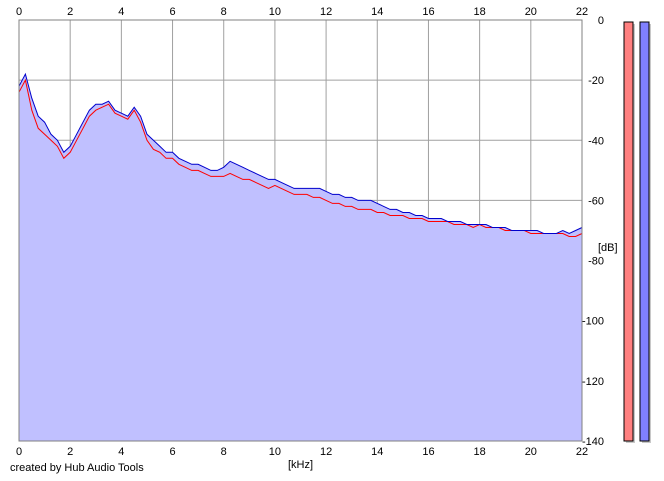  What do you see at coordinates (593, 322) in the screenshot?
I see `y-tick-label: -100` at bounding box center [593, 322].